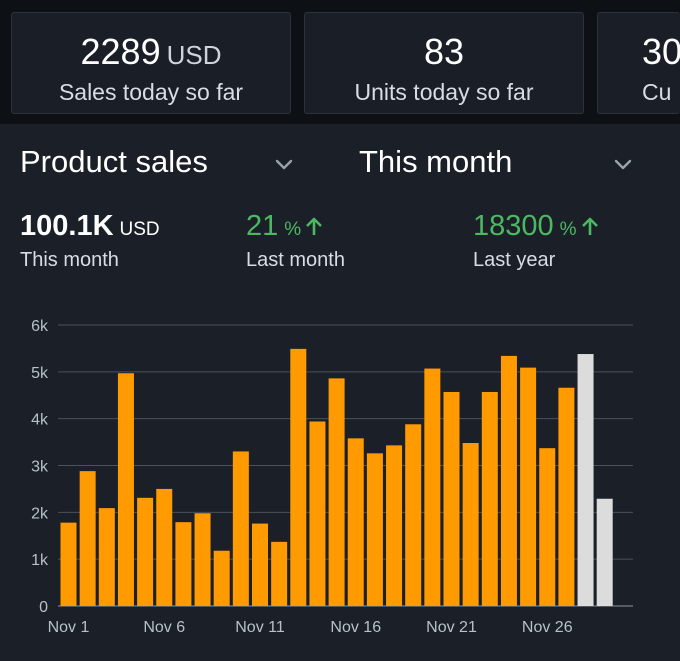  I want to click on units-today-label: Units today so far, so click(444, 92).